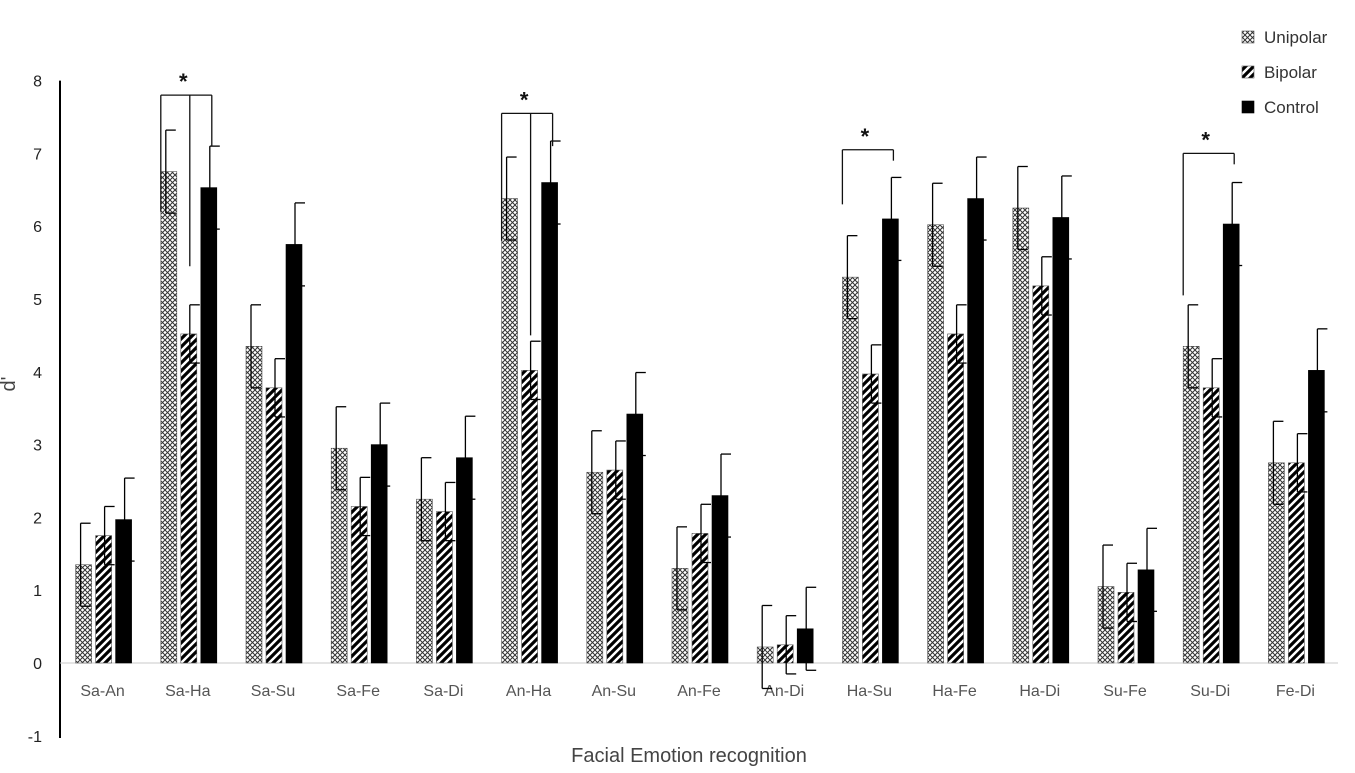 This screenshot has width=1355, height=773. I want to click on x-tick-label: An-Fe, so click(699, 691).